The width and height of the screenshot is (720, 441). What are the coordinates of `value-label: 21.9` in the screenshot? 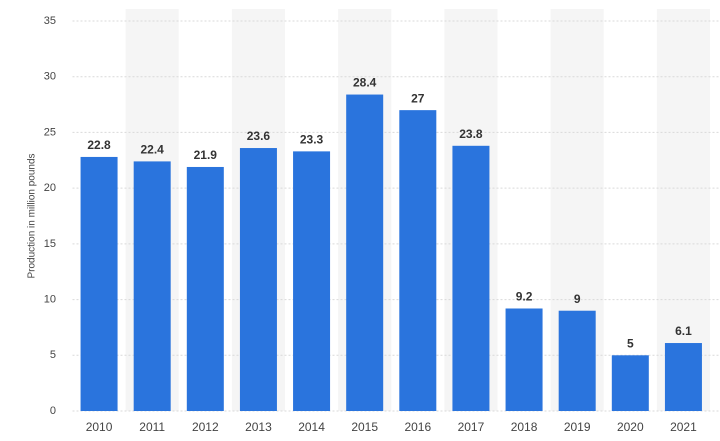 It's located at (206, 155).